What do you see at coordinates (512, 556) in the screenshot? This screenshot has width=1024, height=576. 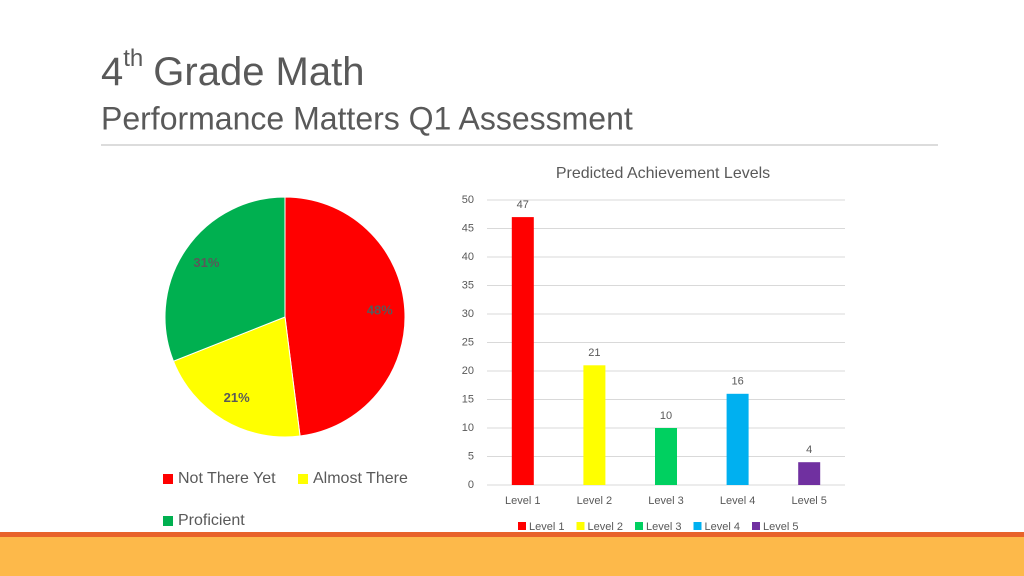 I see `footer-band` at bounding box center [512, 556].